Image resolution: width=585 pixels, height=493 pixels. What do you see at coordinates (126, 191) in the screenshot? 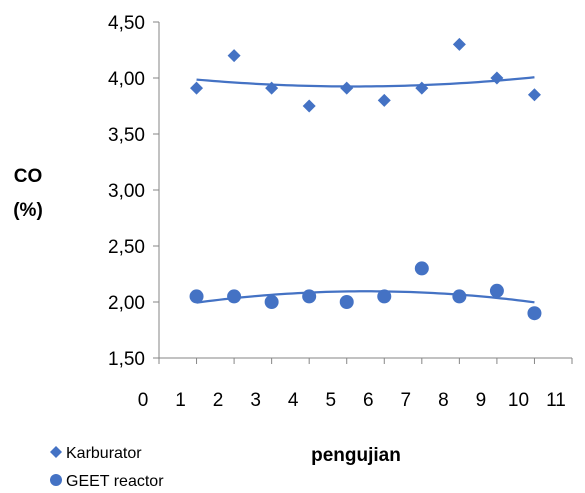
I see `y-tick-label: 3,00` at bounding box center [126, 191].